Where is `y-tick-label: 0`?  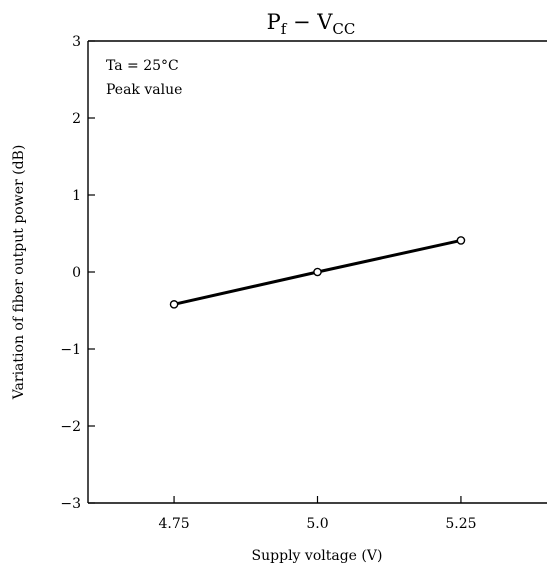 y-tick-label: 0 is located at coordinates (76, 273).